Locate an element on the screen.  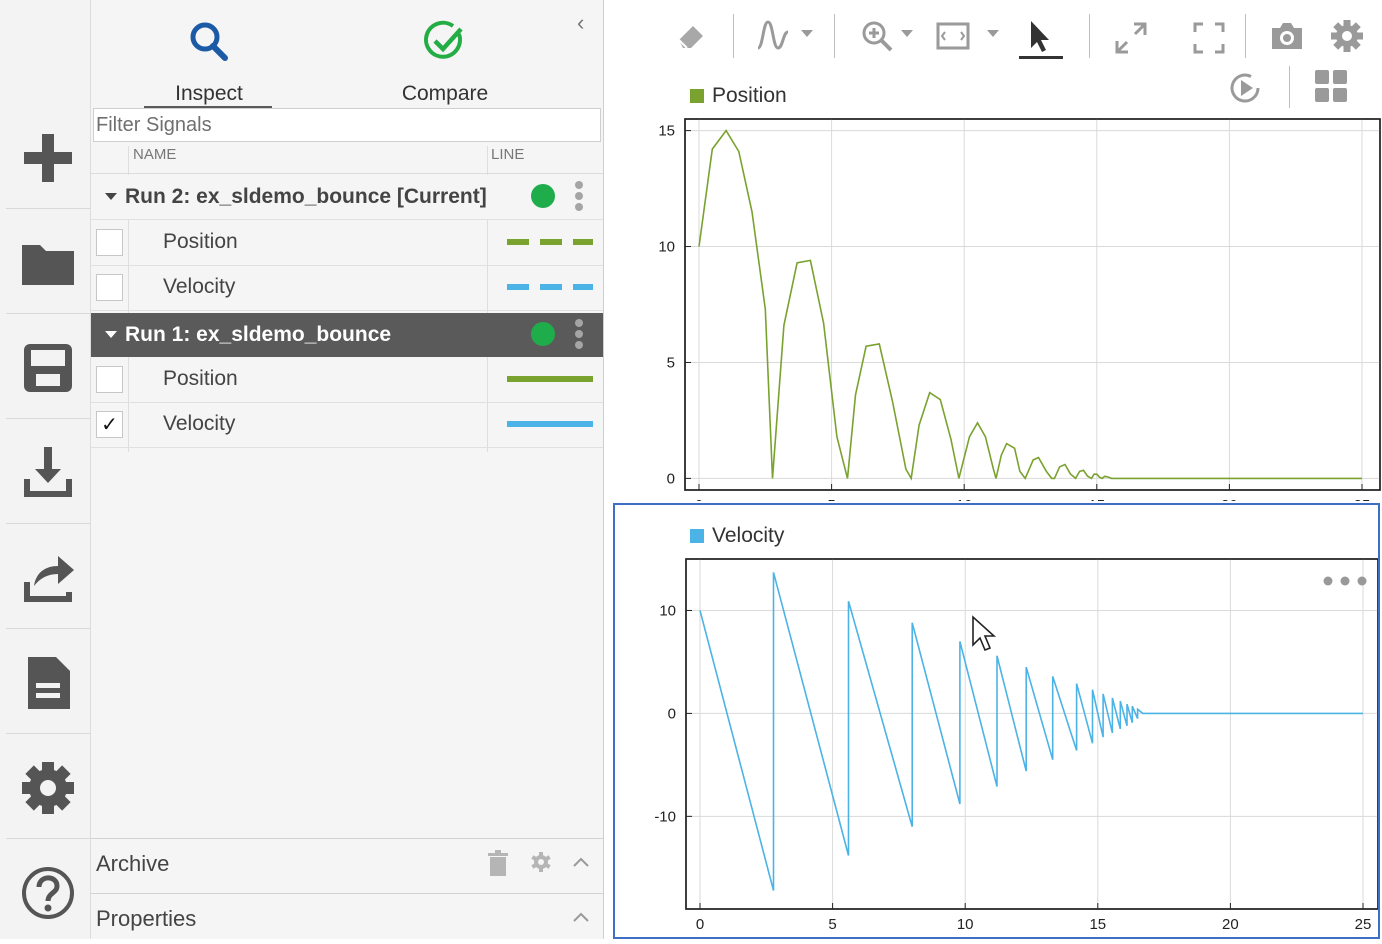
position-y-tick-label: 15 is located at coordinates (666, 131).